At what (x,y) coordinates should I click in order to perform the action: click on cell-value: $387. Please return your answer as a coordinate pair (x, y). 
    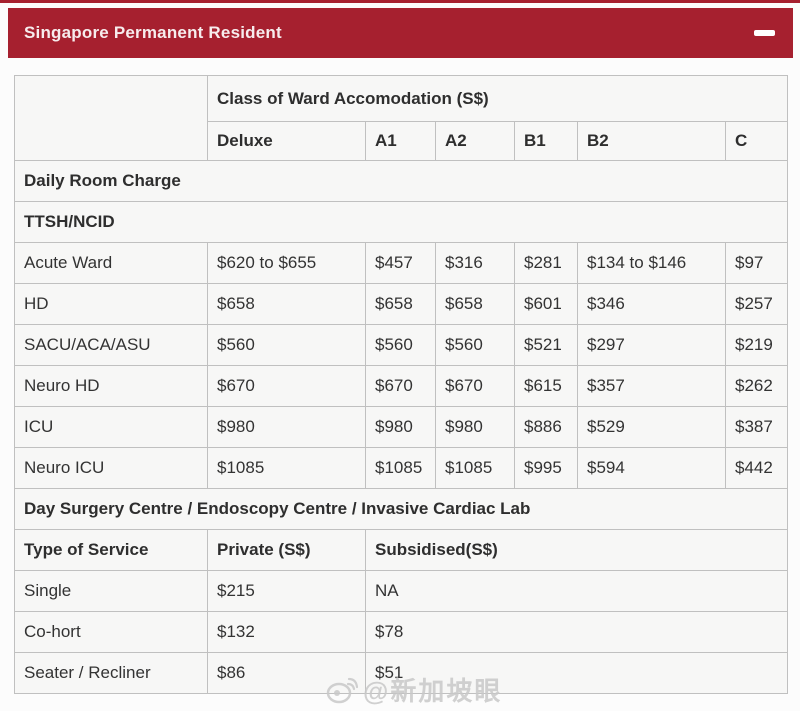
    Looking at the image, I should click on (756, 427).